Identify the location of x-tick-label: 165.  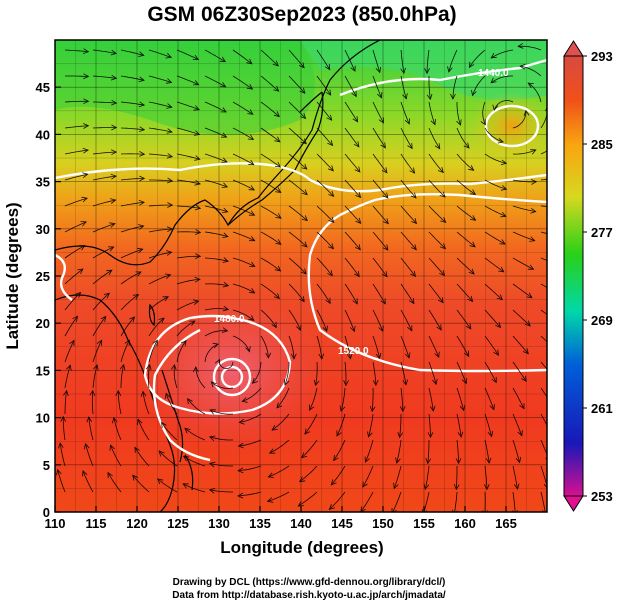
(506, 523).